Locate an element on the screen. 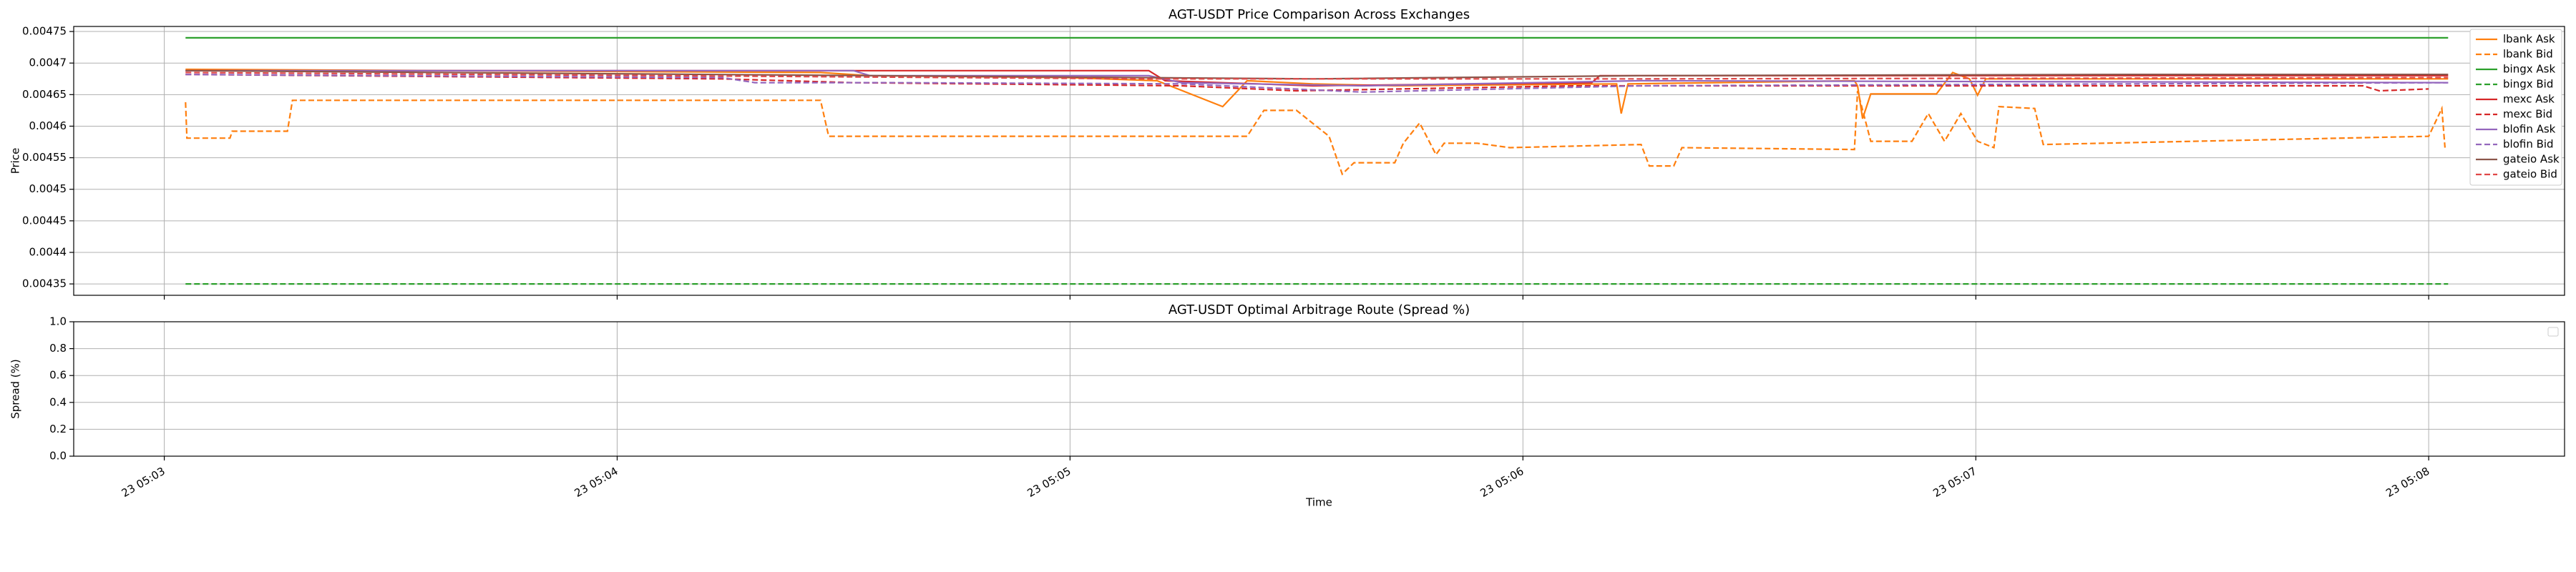  x-tick-label: 23 05:08 is located at coordinates (2407, 482).